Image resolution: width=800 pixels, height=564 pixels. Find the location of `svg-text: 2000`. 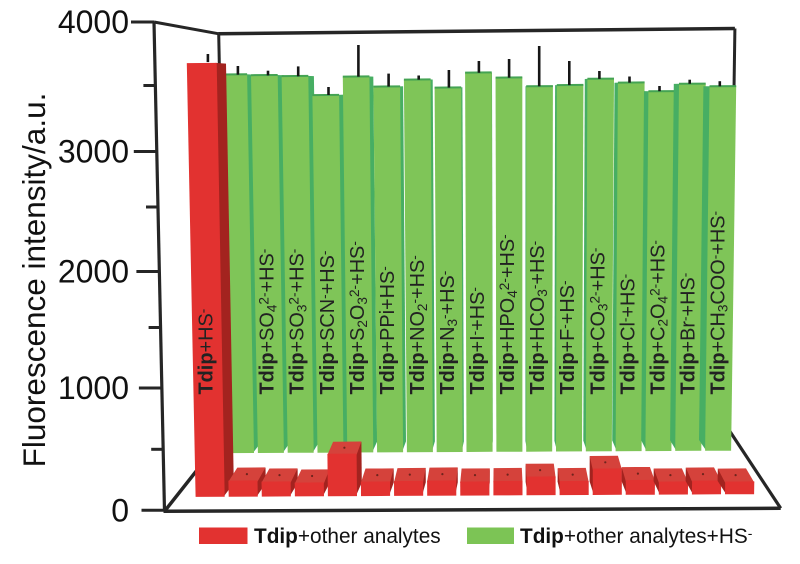

svg-text: 2000 is located at coordinates (93, 272).